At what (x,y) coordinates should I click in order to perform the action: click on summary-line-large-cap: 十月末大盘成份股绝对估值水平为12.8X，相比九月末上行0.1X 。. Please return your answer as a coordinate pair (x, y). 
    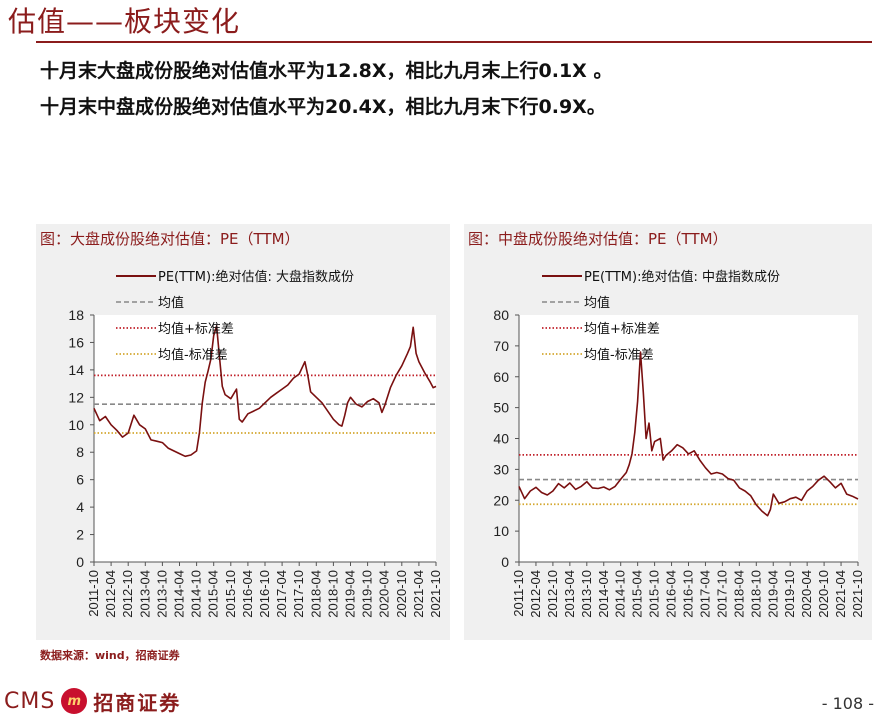
    Looking at the image, I should click on (326, 71).